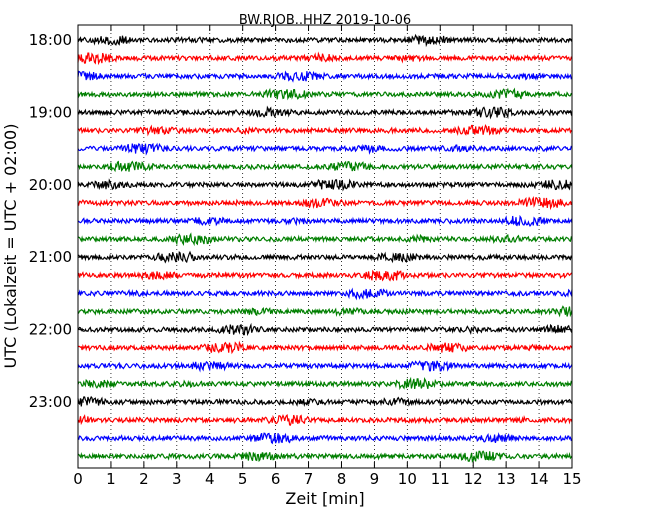 The image size is (650, 520). What do you see at coordinates (324, 498) in the screenshot?
I see `x-axis-label: Zeit [min]` at bounding box center [324, 498].